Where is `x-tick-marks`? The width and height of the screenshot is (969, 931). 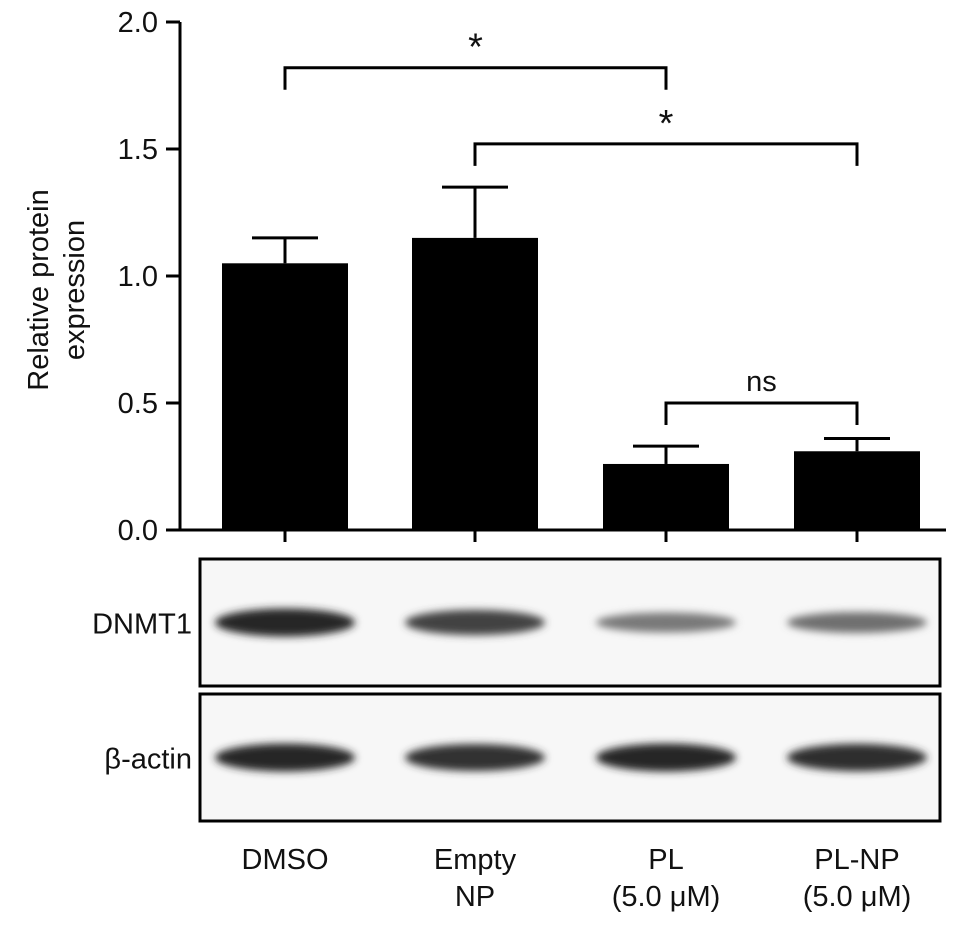
x-tick-marks is located at coordinates (571, 536).